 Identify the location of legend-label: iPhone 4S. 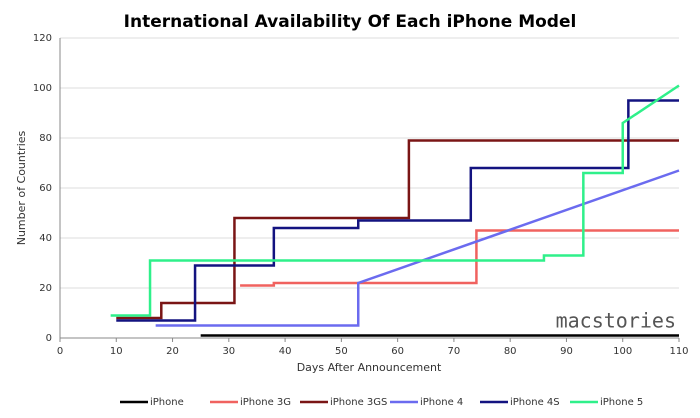
(535, 402).